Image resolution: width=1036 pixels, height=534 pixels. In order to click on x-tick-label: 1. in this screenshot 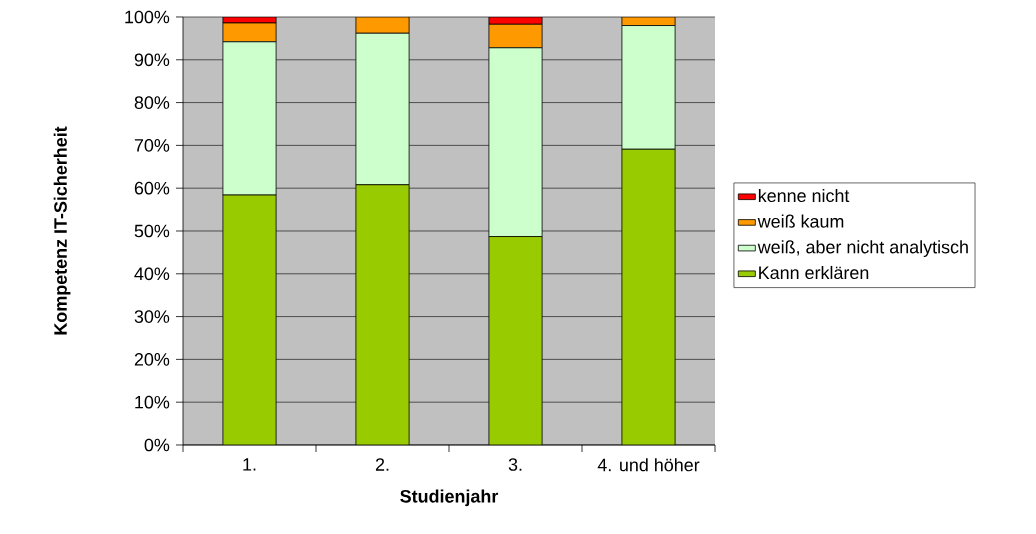, I will do `click(249, 464)`.